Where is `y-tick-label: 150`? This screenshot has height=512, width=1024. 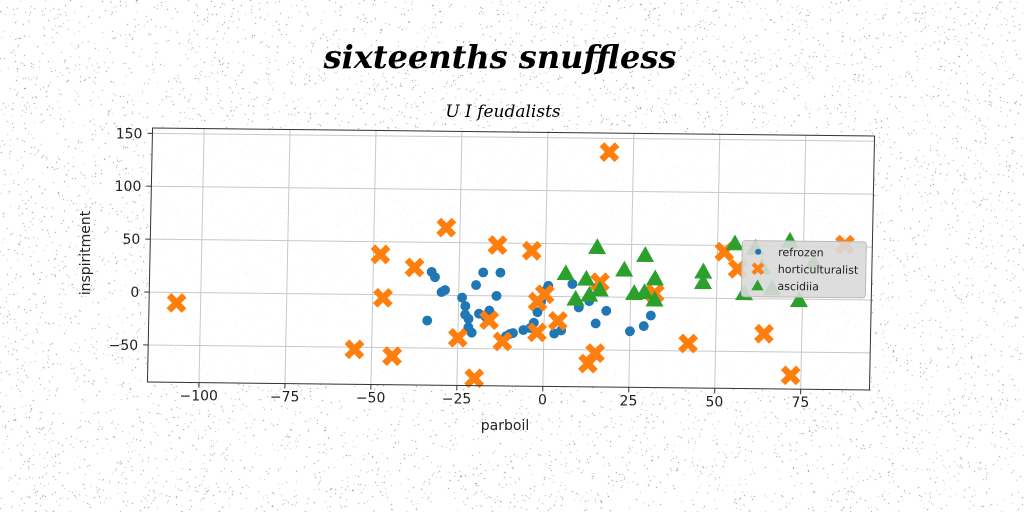
y-tick-label: 150 is located at coordinates (129, 134).